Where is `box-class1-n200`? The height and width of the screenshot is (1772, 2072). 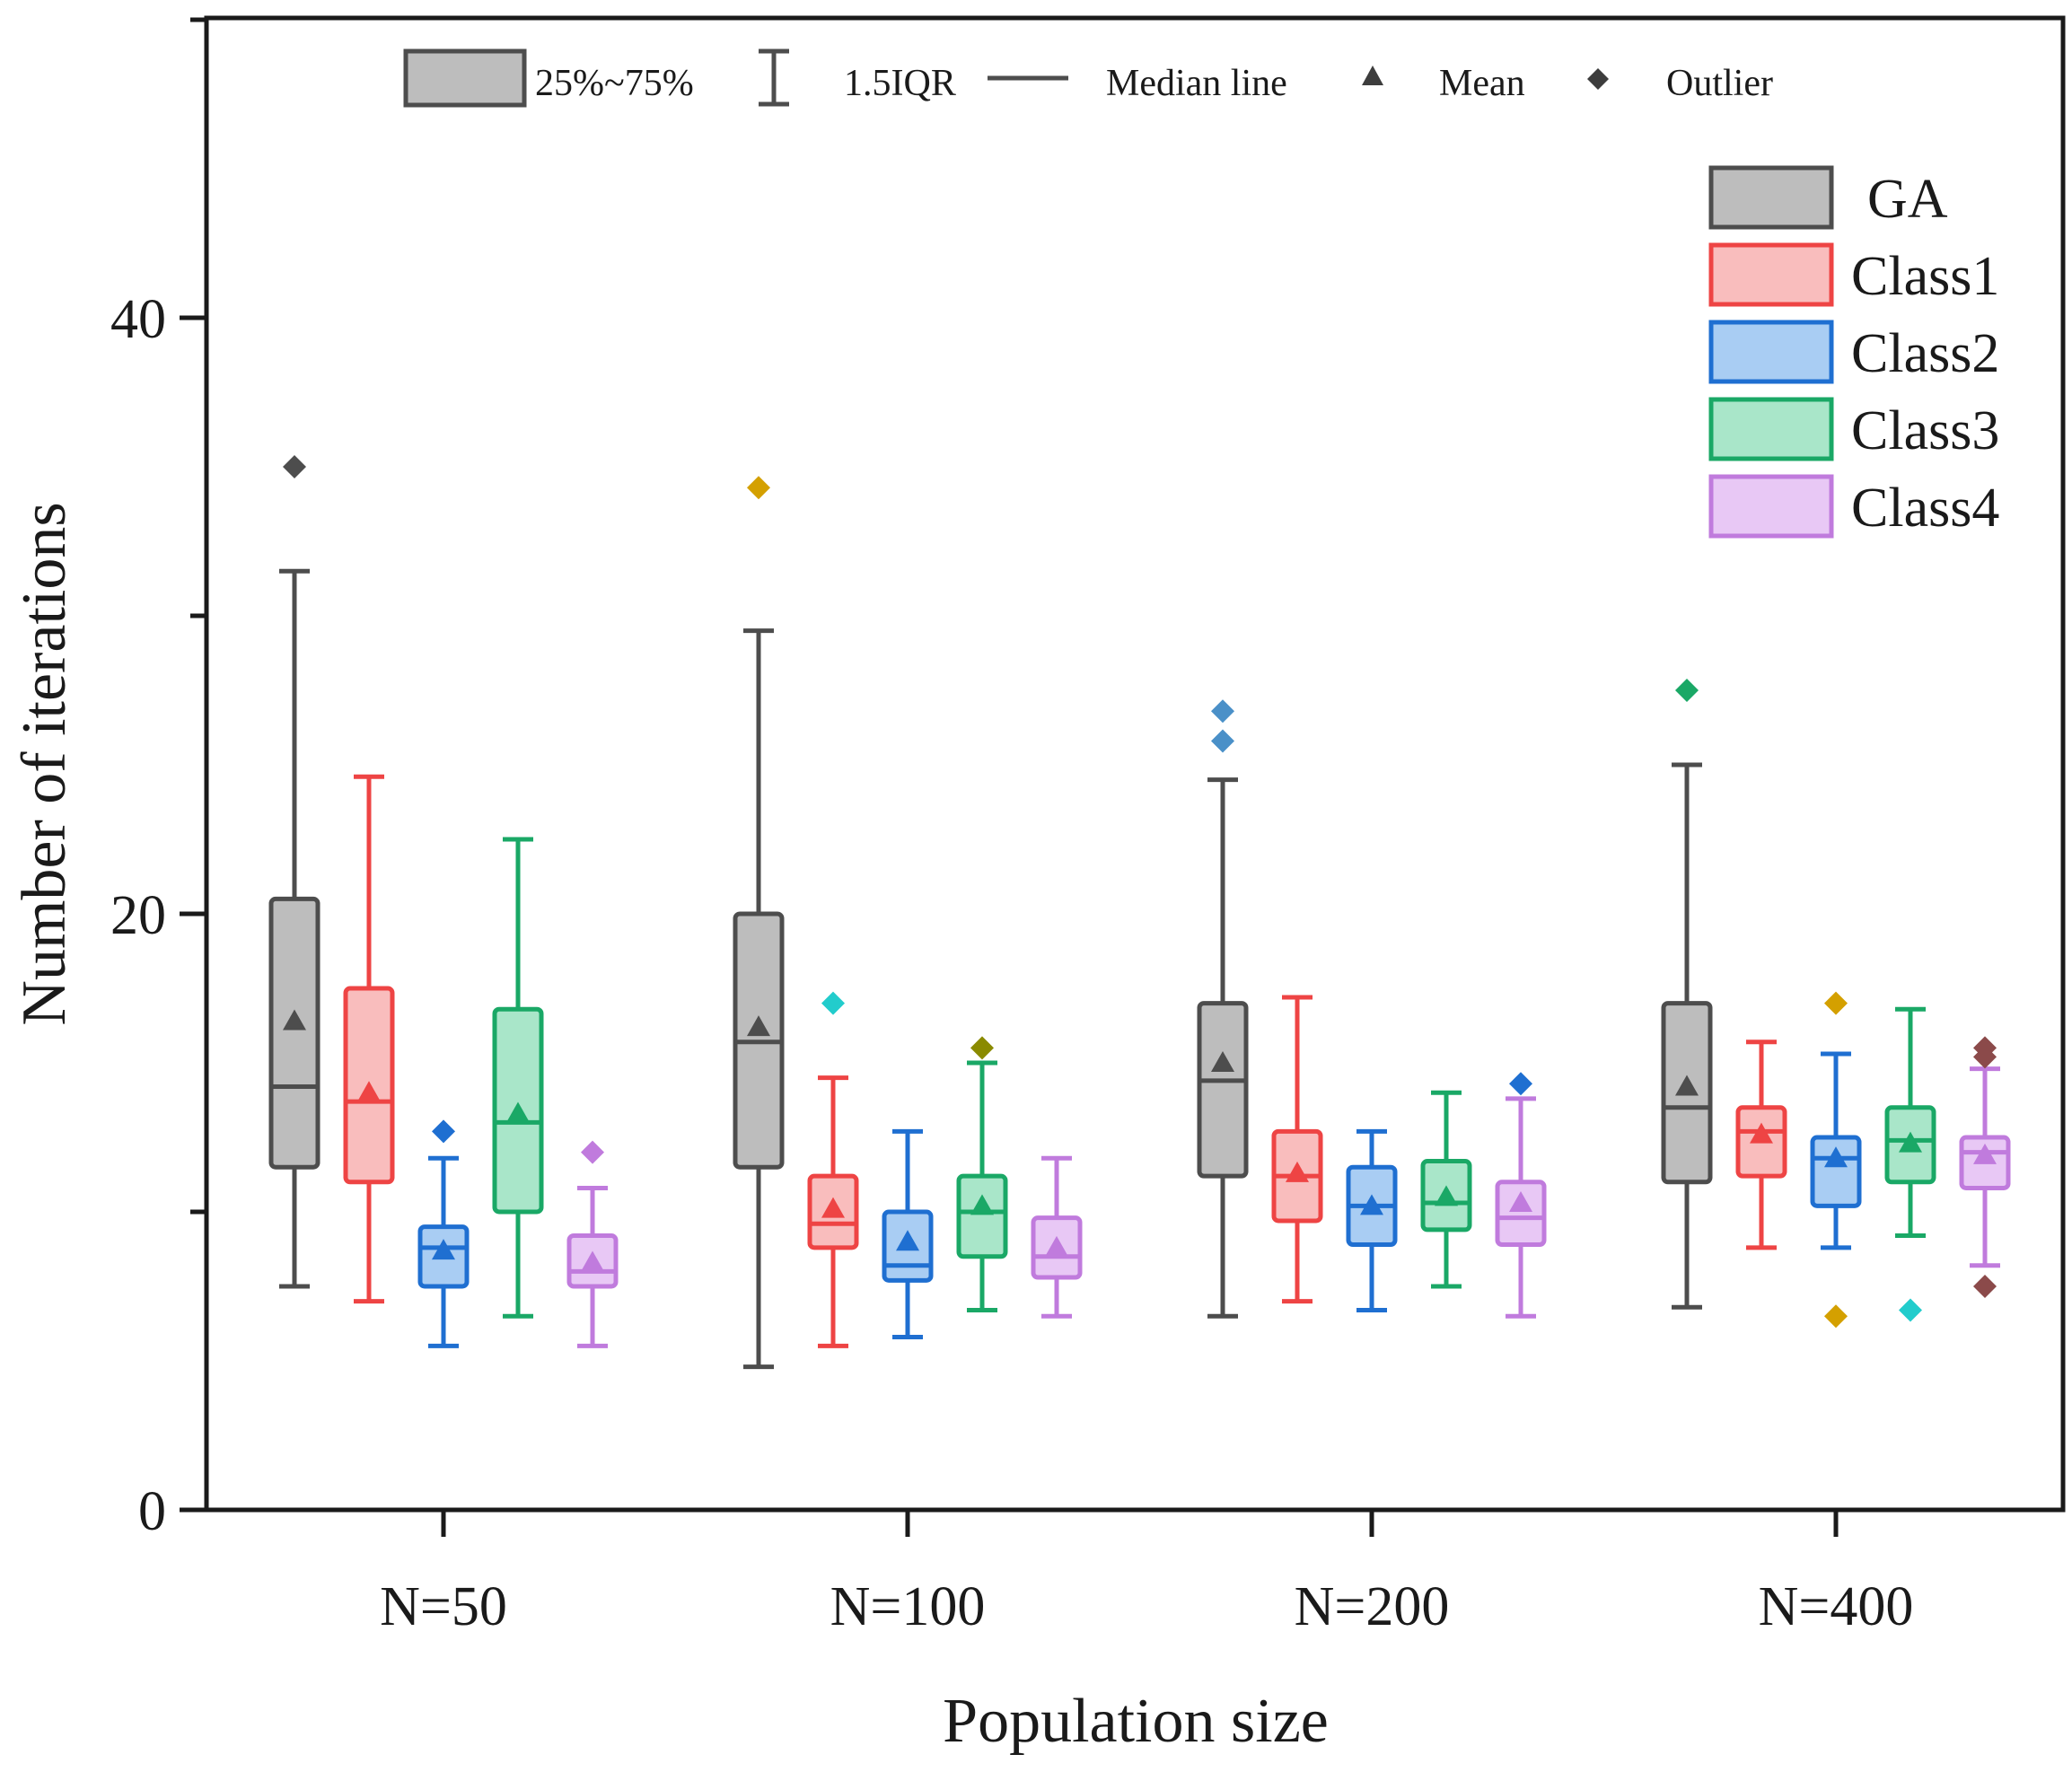 box-class1-n200 is located at coordinates (1297, 1149).